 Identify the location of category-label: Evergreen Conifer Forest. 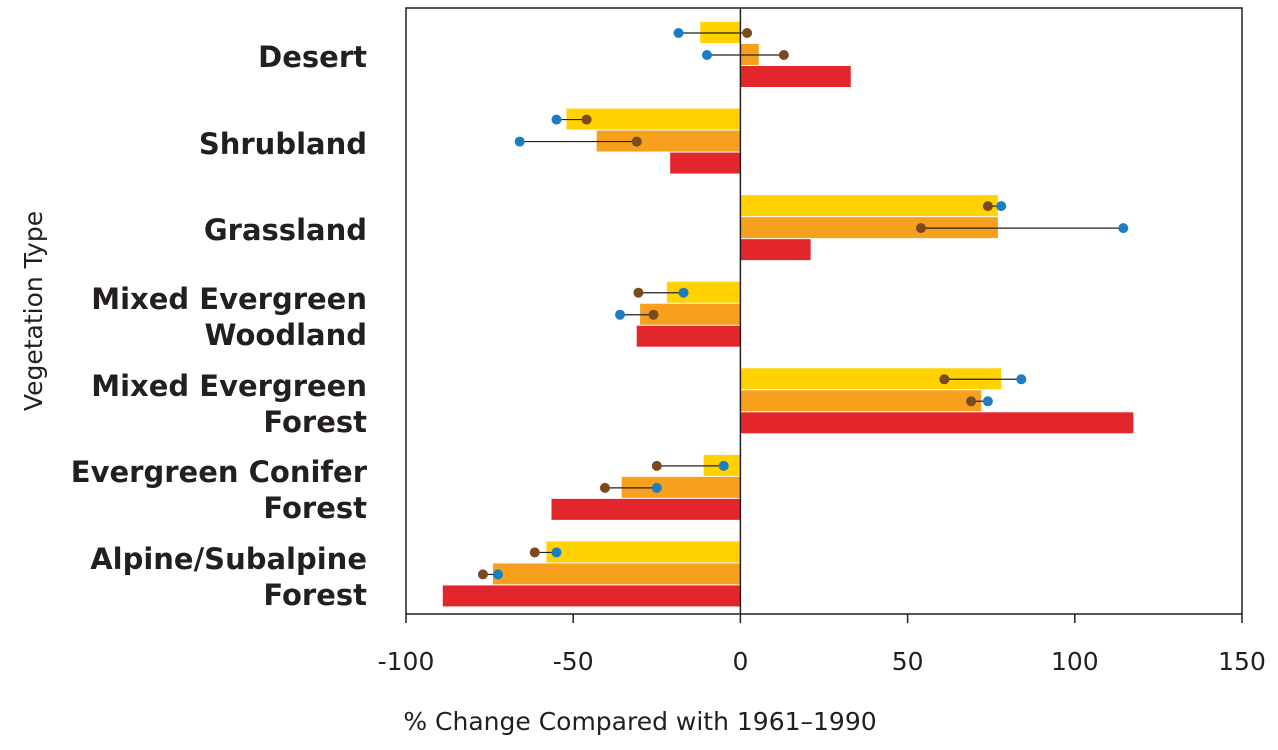
(218, 490).